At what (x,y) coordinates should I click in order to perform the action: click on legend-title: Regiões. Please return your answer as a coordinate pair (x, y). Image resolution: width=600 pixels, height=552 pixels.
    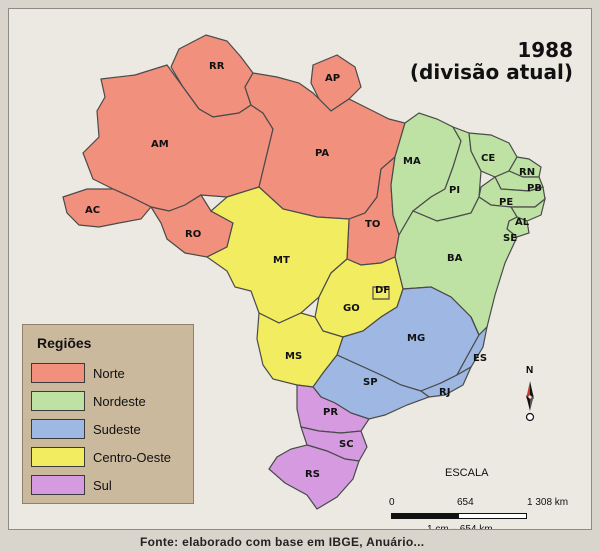
    Looking at the image, I should click on (111, 343).